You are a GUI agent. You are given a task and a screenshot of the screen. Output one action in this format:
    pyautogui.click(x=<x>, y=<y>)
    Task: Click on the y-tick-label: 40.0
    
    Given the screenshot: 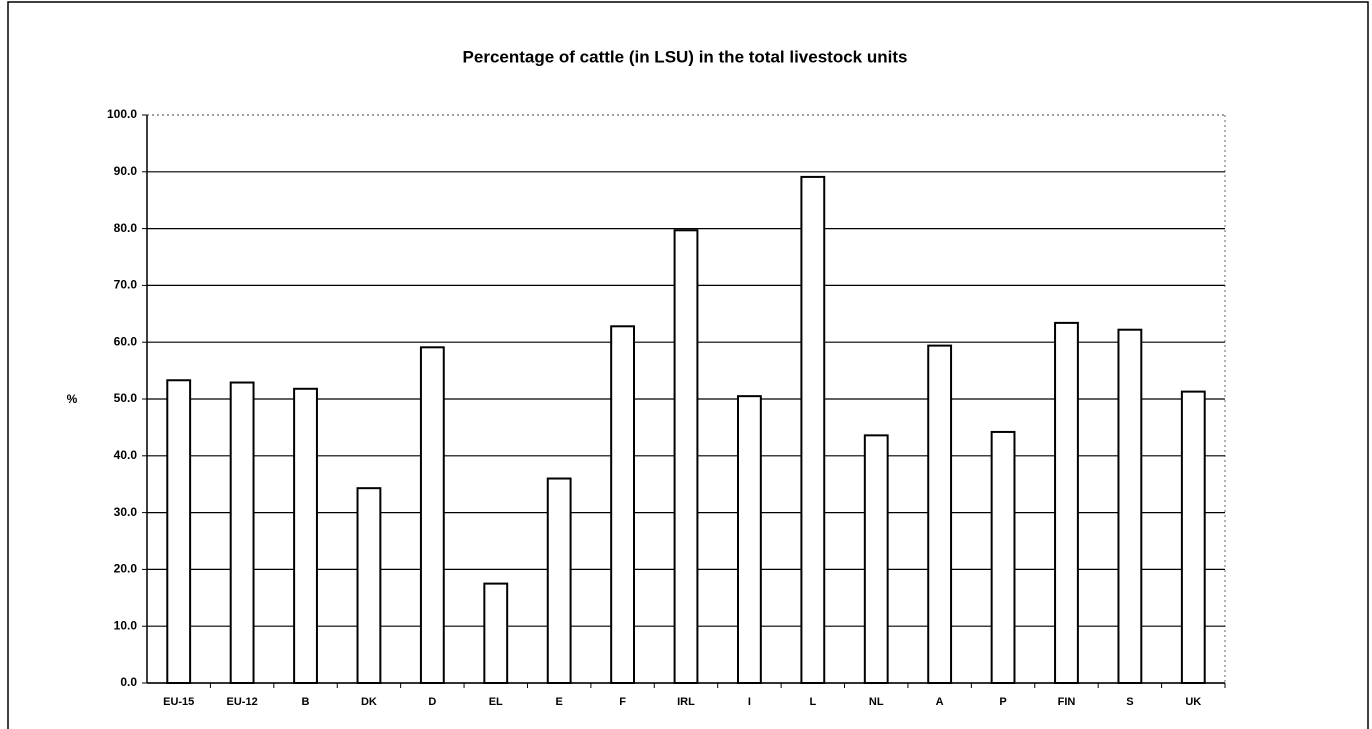 What is the action you would take?
    pyautogui.click(x=126, y=455)
    